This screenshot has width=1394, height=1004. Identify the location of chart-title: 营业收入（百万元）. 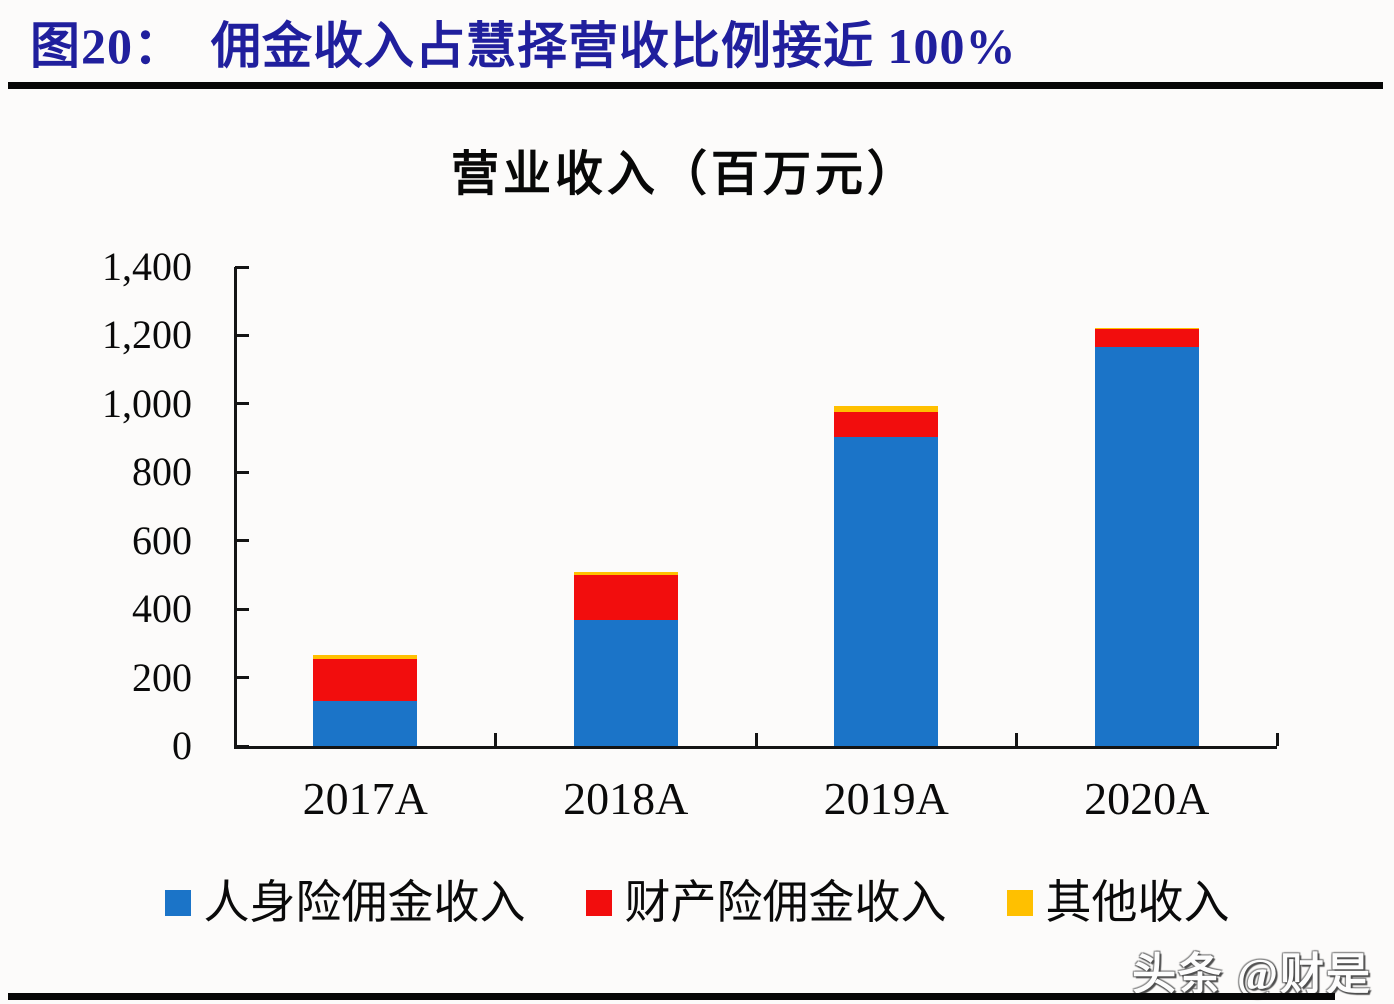
(684, 174).